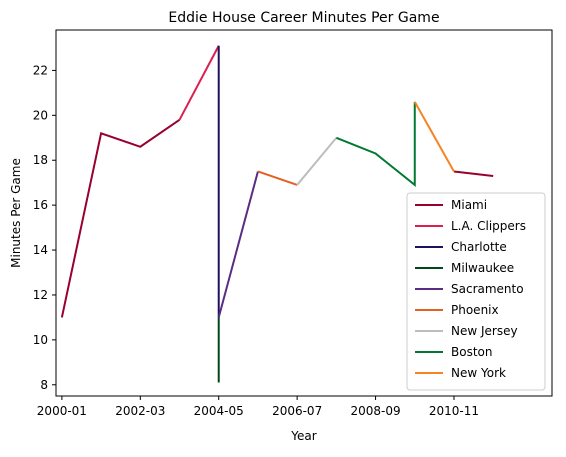 The height and width of the screenshot is (457, 566). Describe the element at coordinates (277, 177) in the screenshot. I see `series-line-phoenix` at that location.